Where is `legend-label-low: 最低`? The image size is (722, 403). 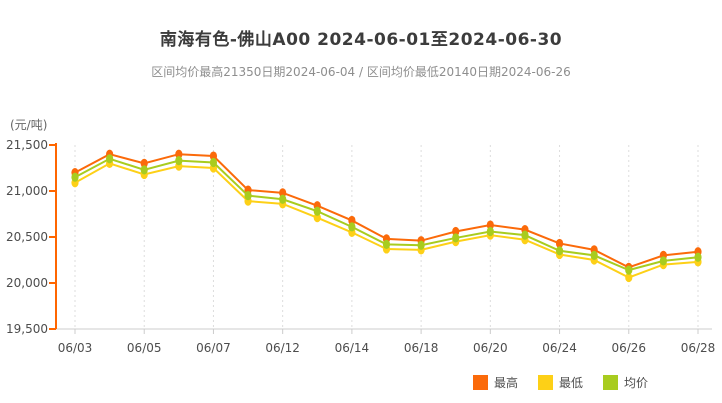
legend-label-low: 最低 is located at coordinates (571, 383).